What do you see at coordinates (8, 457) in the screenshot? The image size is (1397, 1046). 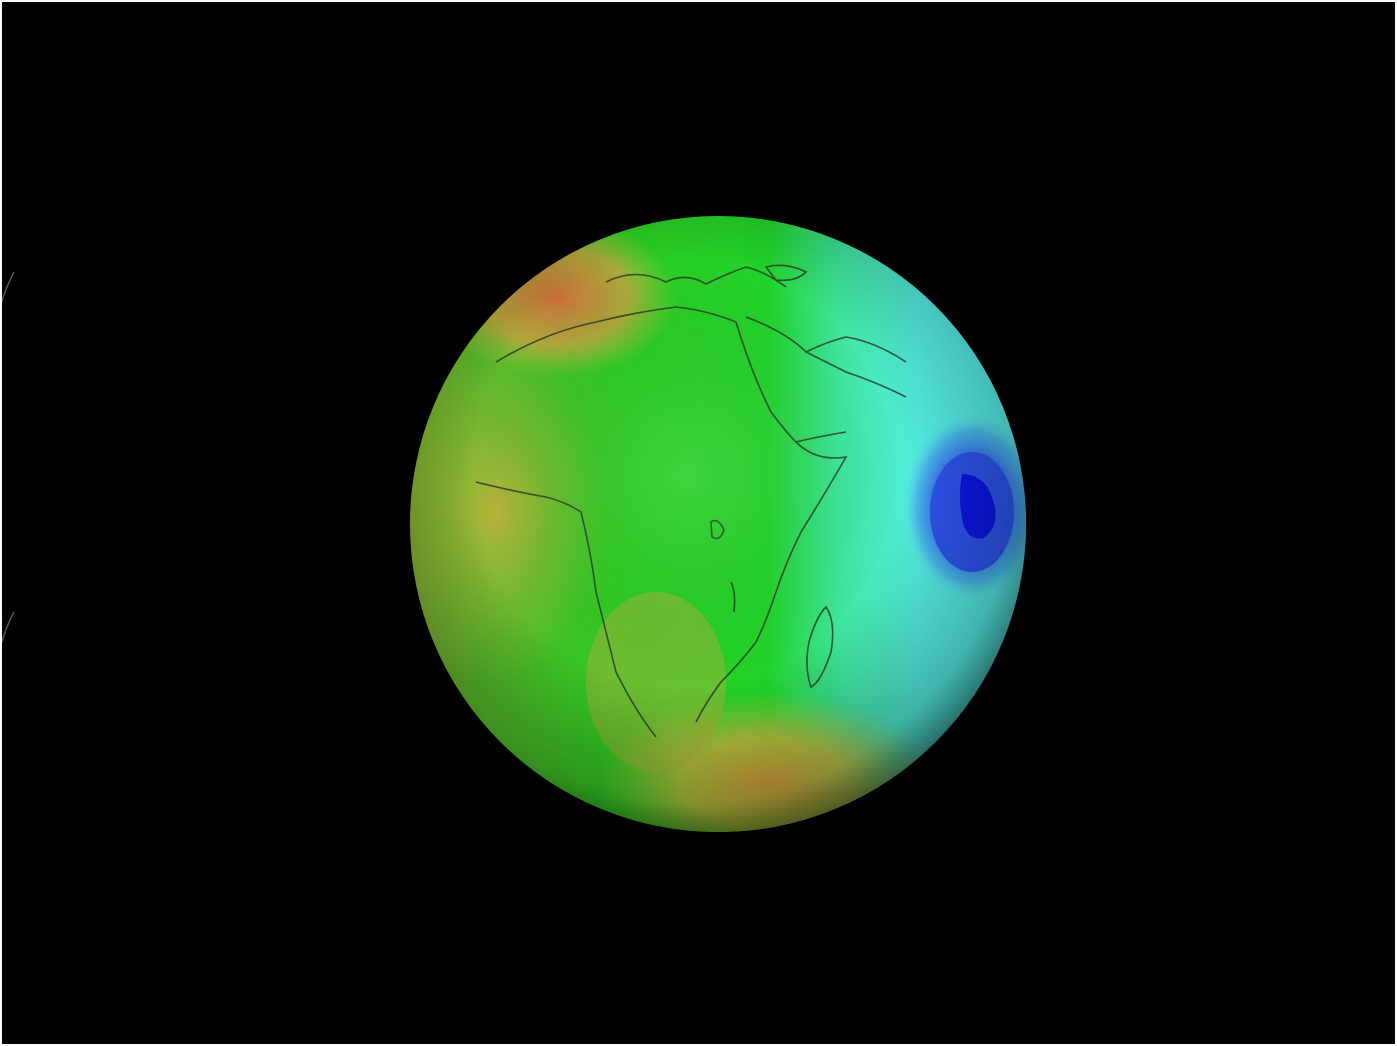 I see `edge-arc-decoration` at bounding box center [8, 457].